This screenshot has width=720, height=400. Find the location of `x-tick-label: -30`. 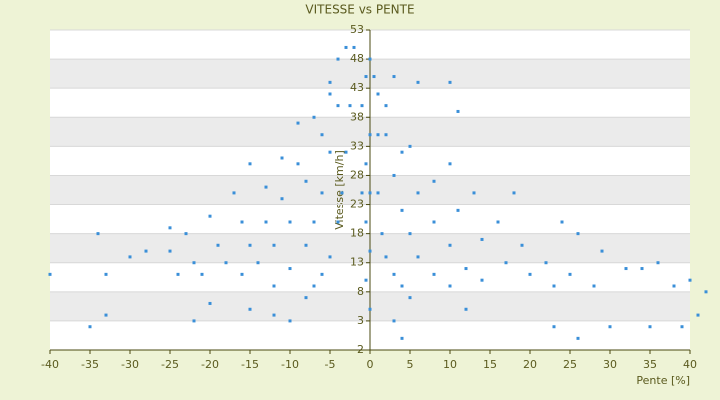

x-tick-label: -30 is located at coordinates (130, 364).